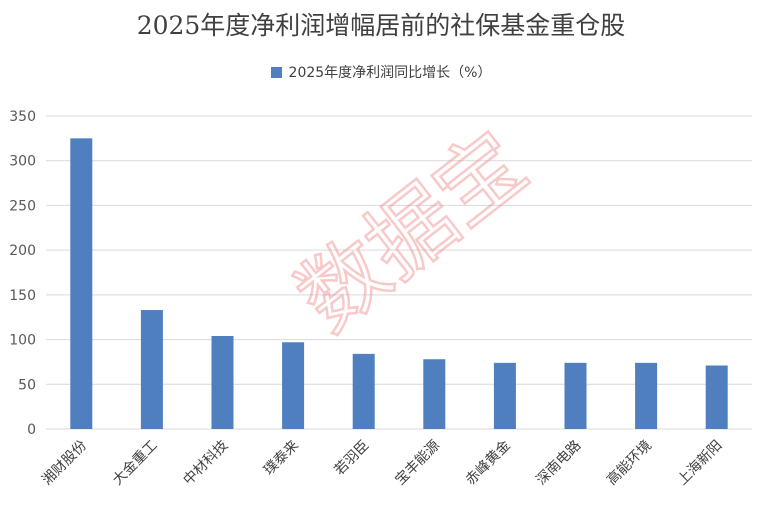  Describe the element at coordinates (22, 117) in the screenshot. I see `y-tick-label: 350` at that location.